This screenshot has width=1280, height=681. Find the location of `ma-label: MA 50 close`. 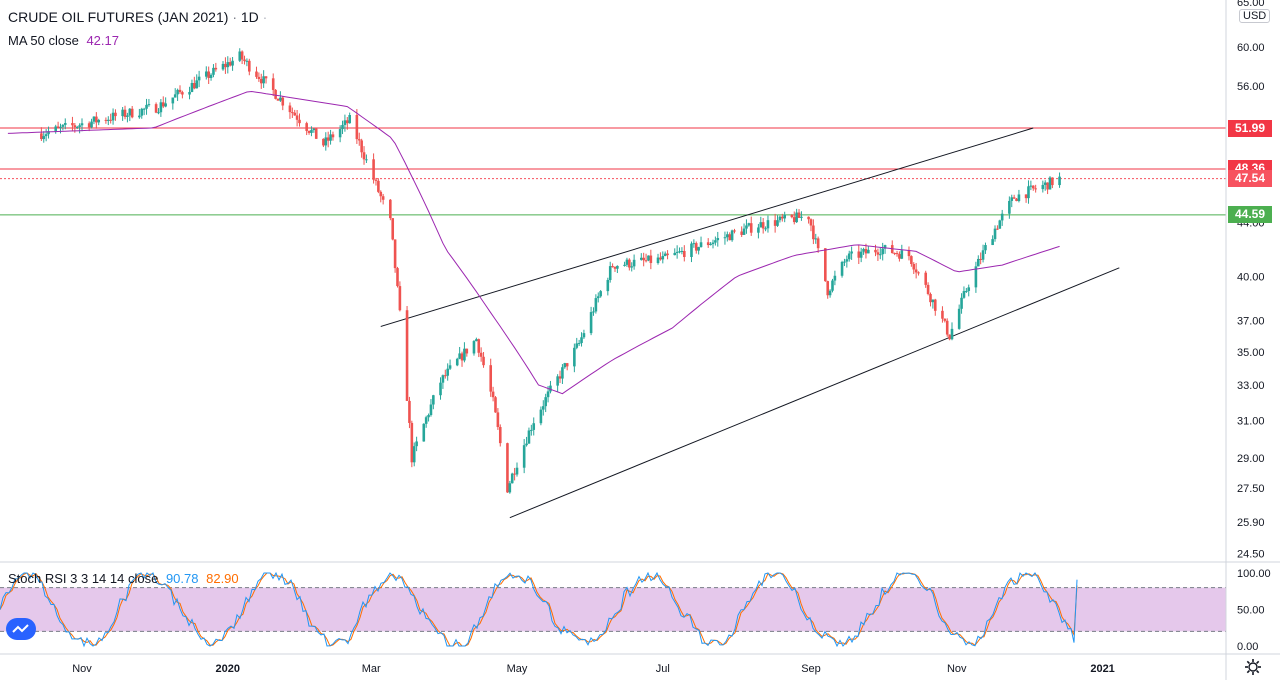

ma-label: MA 50 close is located at coordinates (43, 40).